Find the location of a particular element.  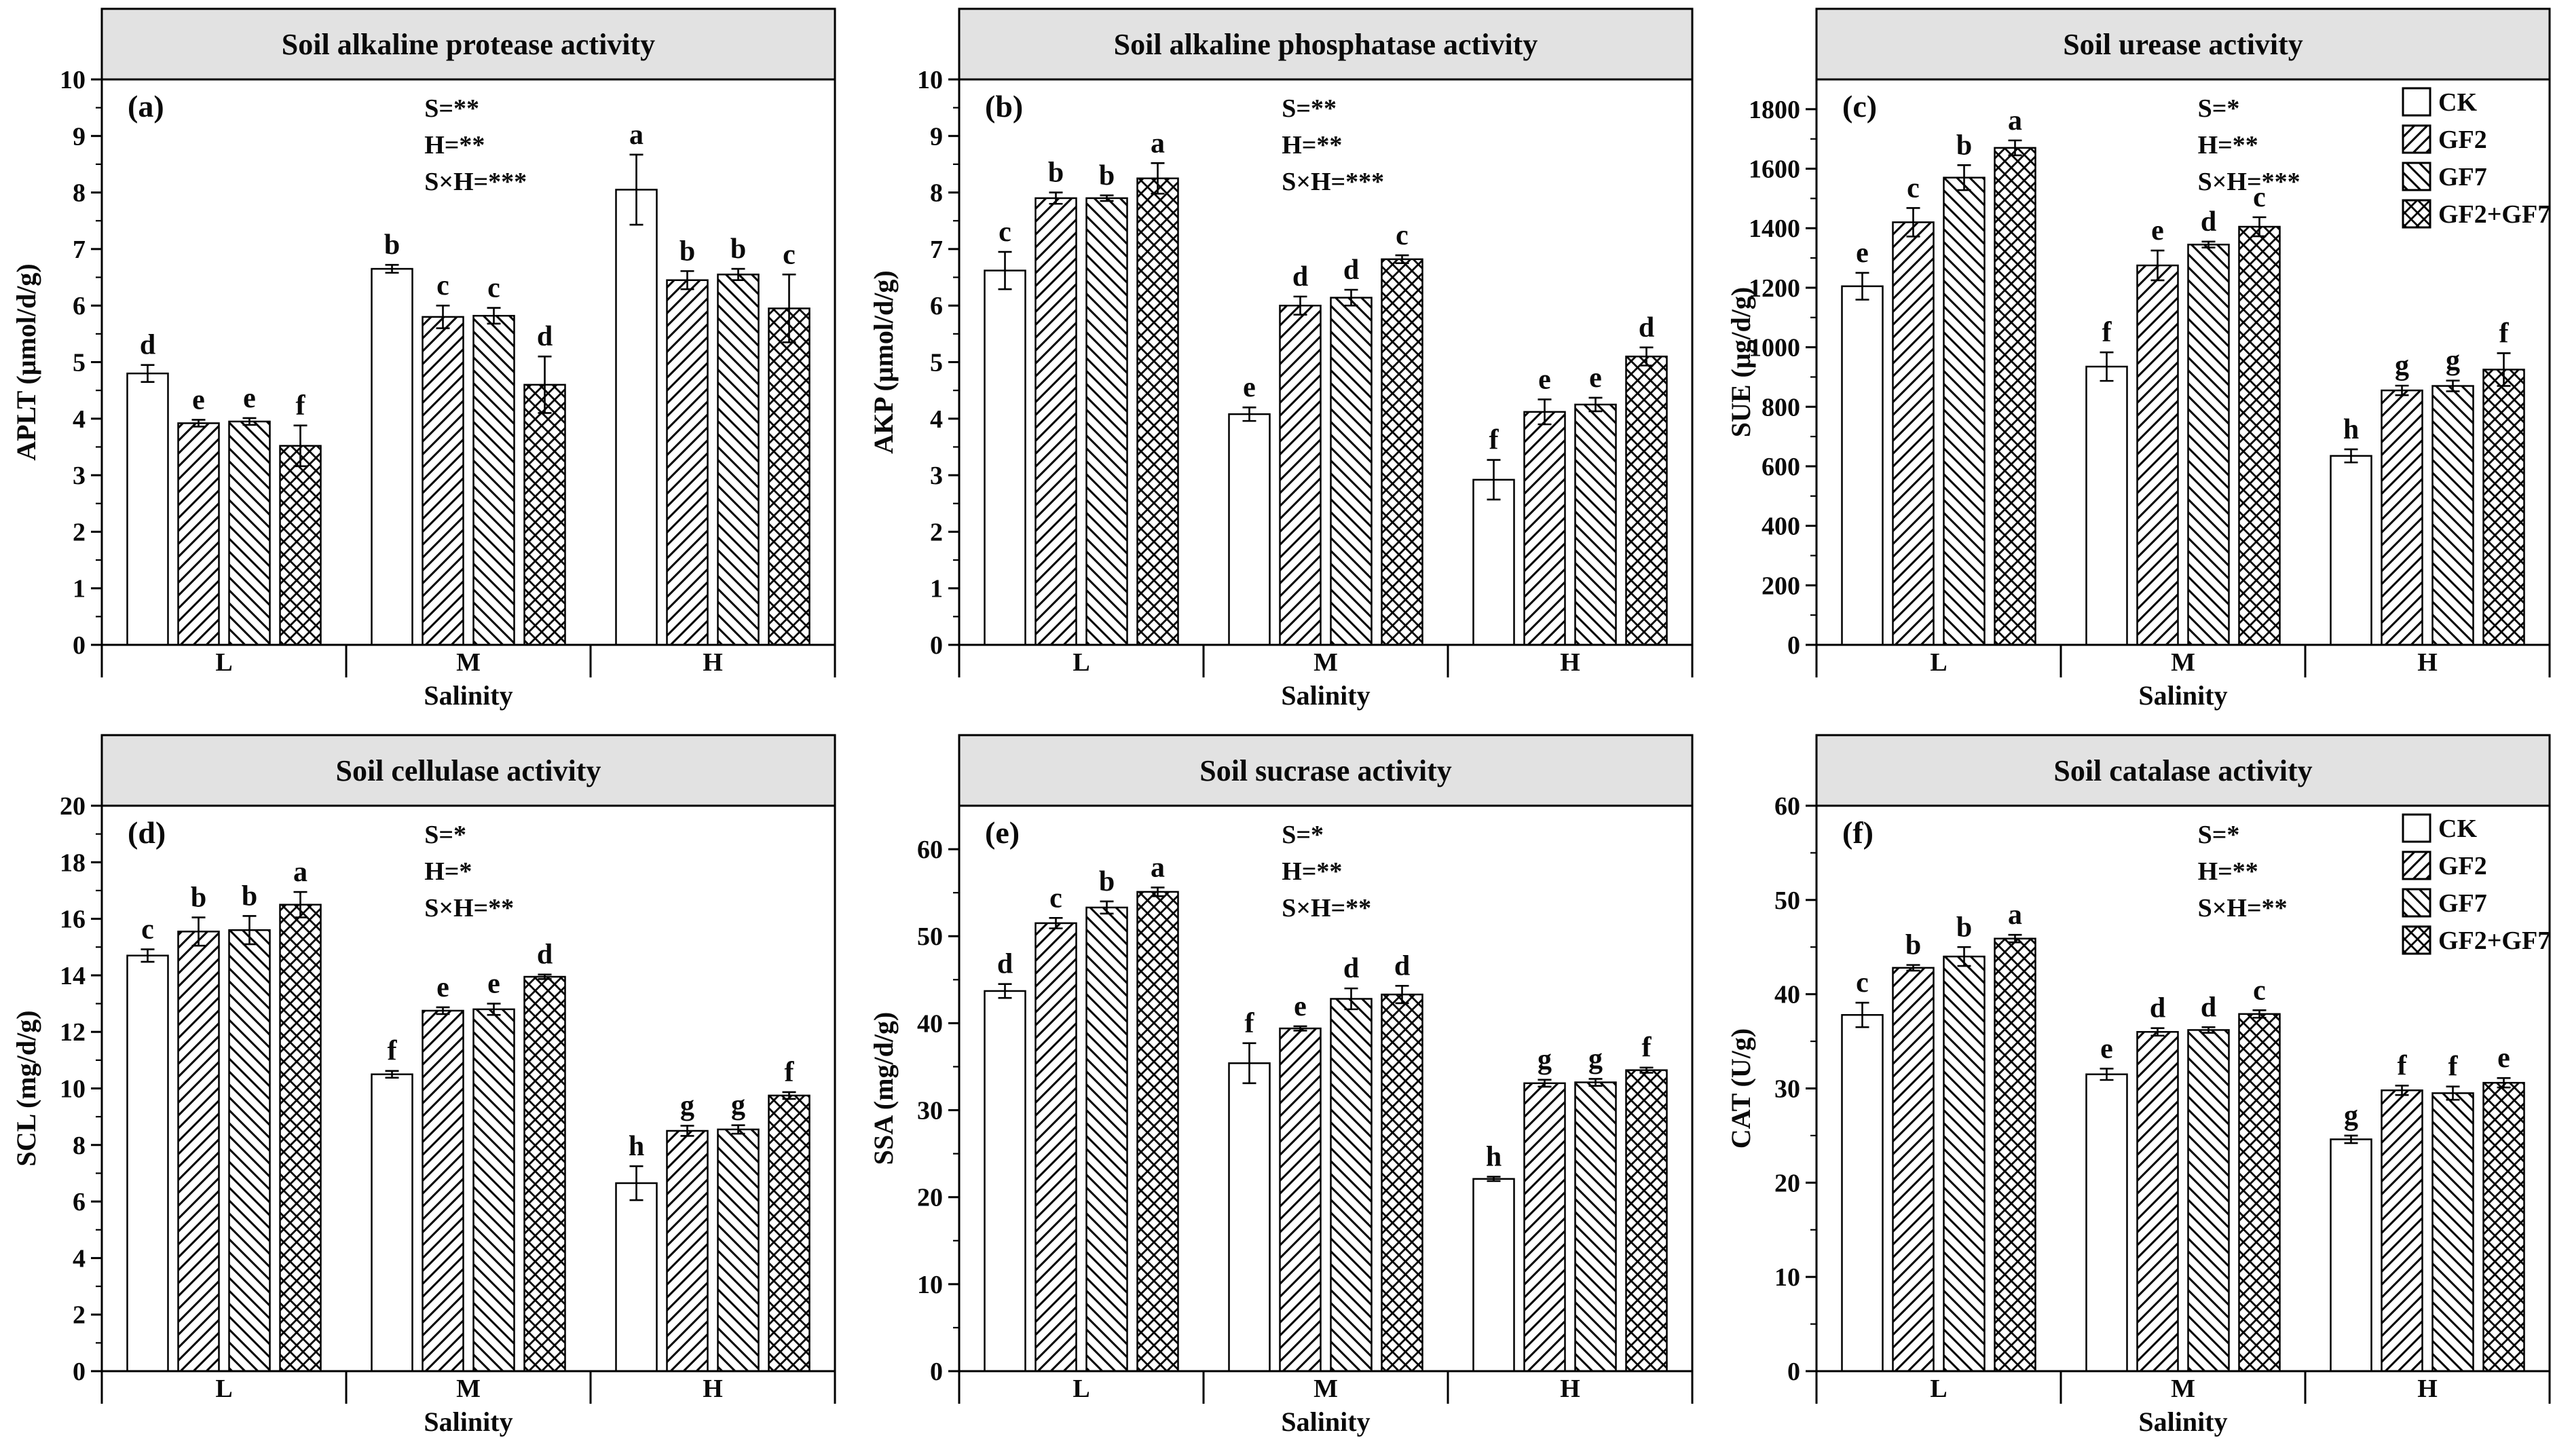

bar-GF2+GF7-M is located at coordinates (1402, 452).